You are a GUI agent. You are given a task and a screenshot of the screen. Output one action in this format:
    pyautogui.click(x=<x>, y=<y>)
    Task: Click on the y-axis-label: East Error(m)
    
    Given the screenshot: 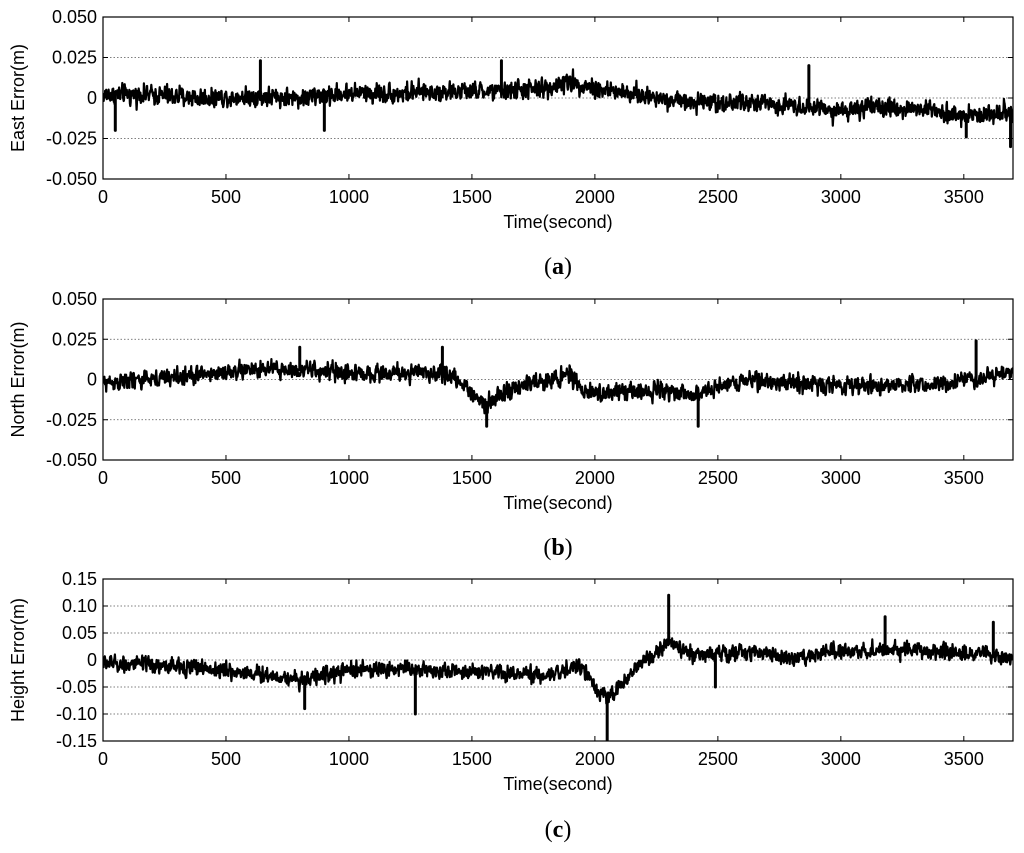 What is the action you would take?
    pyautogui.click(x=18, y=98)
    